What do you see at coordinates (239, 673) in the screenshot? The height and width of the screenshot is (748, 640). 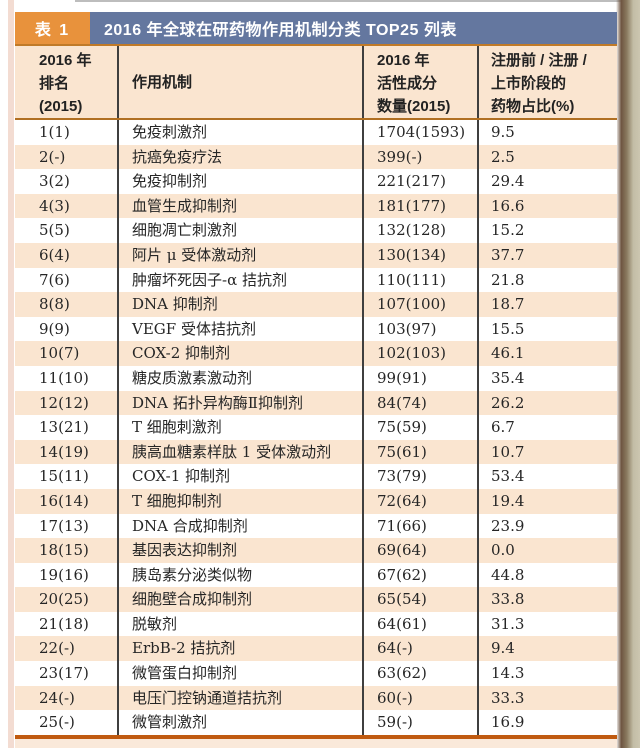 I see `mechanism-cell: 微管蛋白抑制剂` at bounding box center [239, 673].